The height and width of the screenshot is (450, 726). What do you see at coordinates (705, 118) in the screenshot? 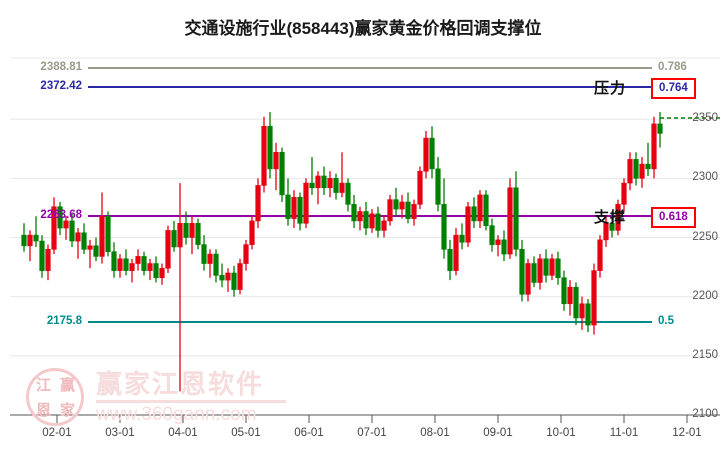
I see `y-axis-tick-2350: 2350` at bounding box center [705, 118].